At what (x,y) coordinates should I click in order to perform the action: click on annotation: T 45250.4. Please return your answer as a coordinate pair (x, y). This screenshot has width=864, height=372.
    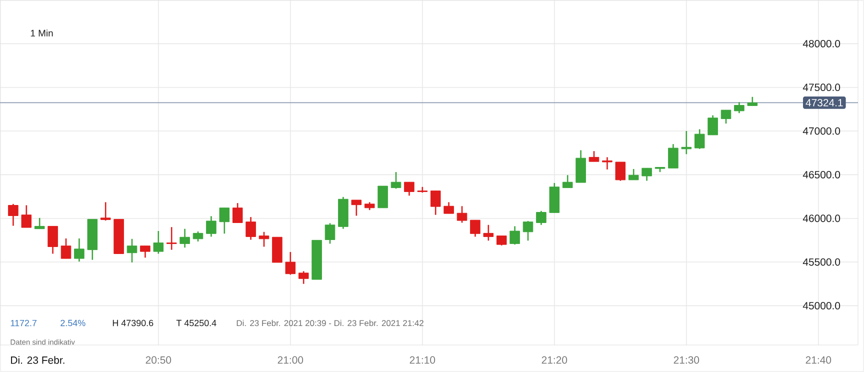
    Looking at the image, I should click on (196, 323).